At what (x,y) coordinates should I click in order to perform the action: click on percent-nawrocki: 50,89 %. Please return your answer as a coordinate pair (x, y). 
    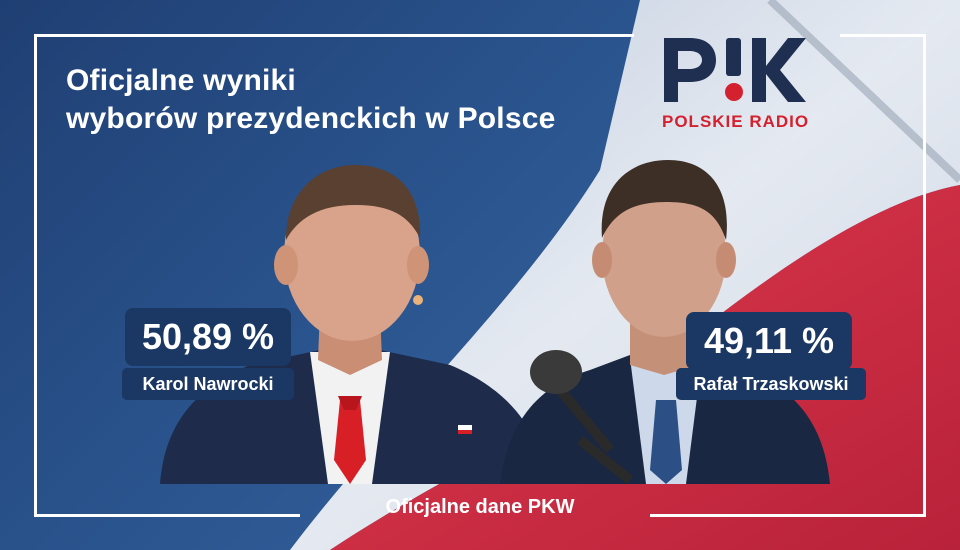
    Looking at the image, I should click on (208, 336).